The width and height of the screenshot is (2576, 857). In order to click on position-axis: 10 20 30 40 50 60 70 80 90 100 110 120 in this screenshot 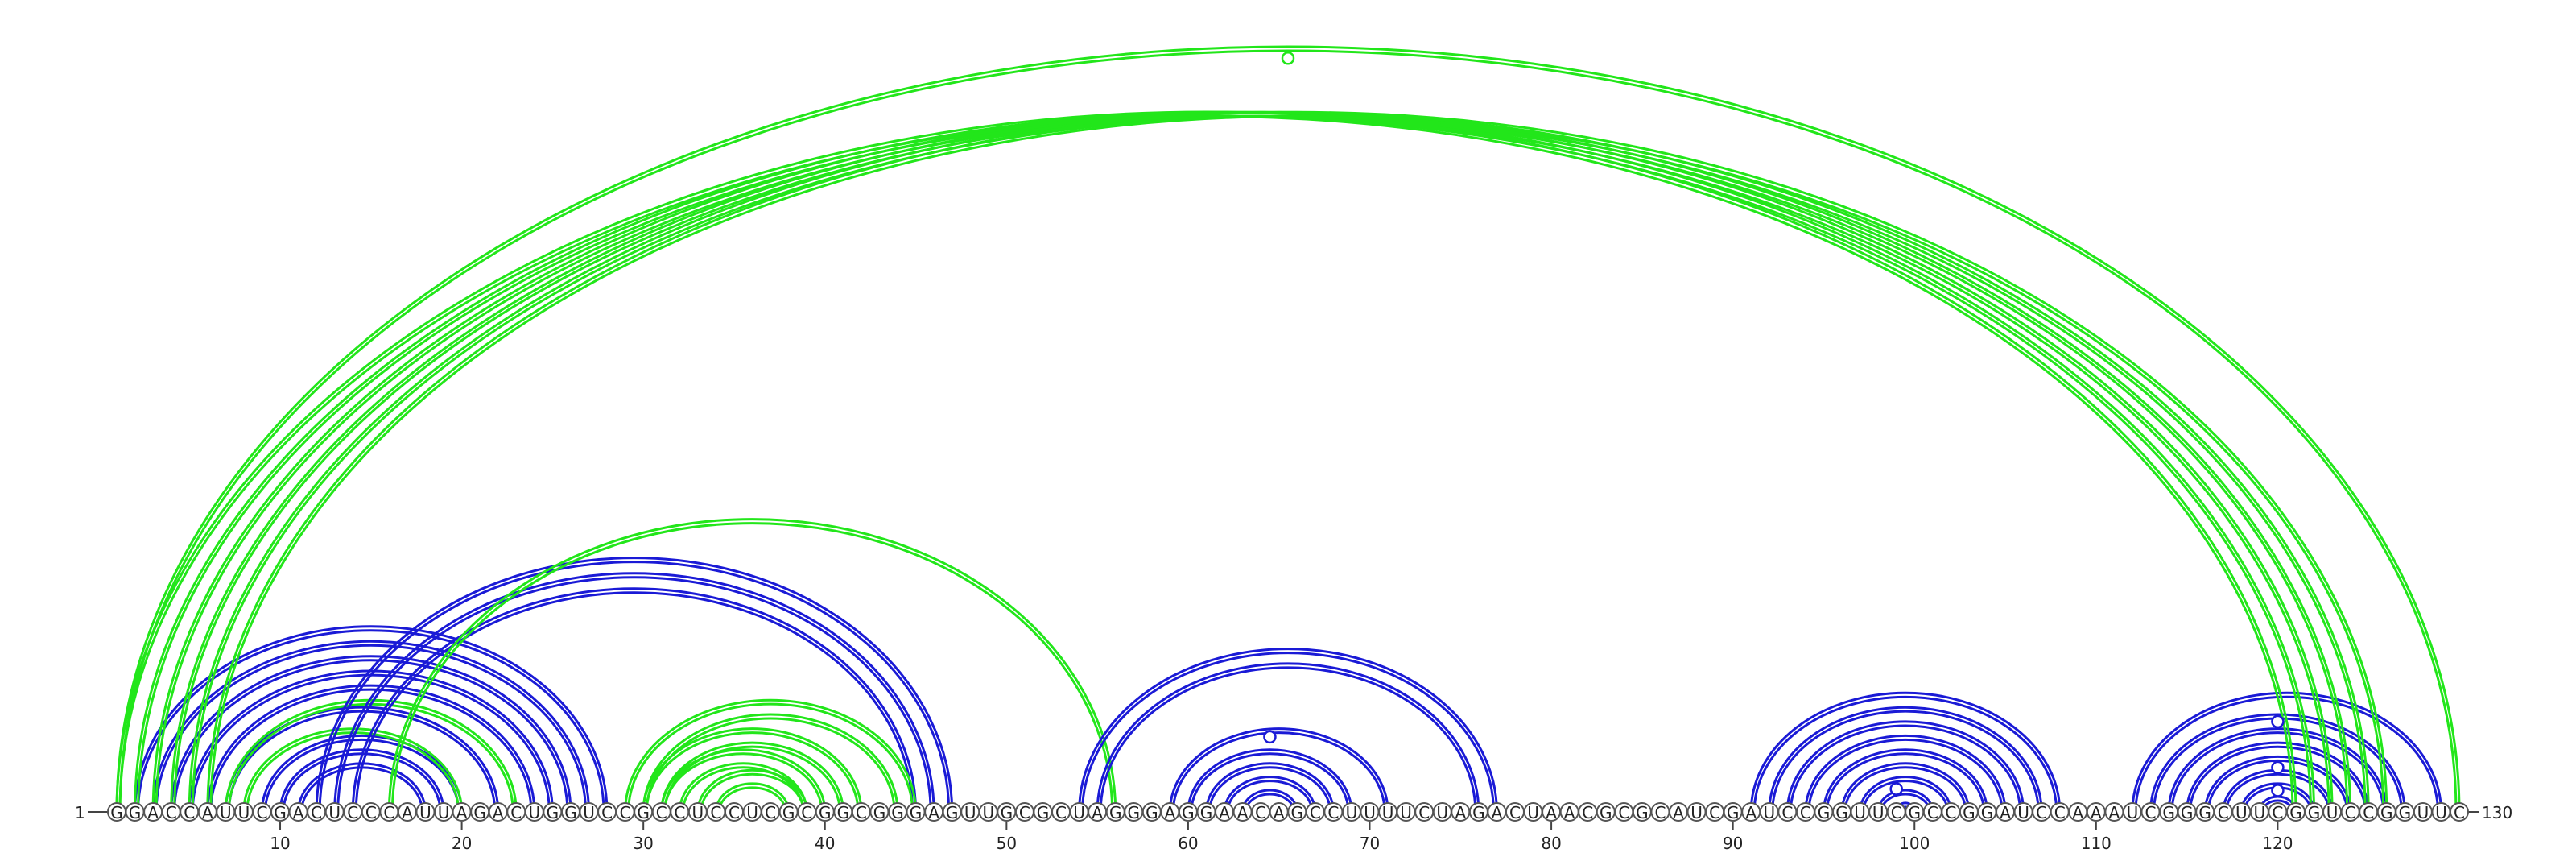, I will do `click(1281, 837)`.